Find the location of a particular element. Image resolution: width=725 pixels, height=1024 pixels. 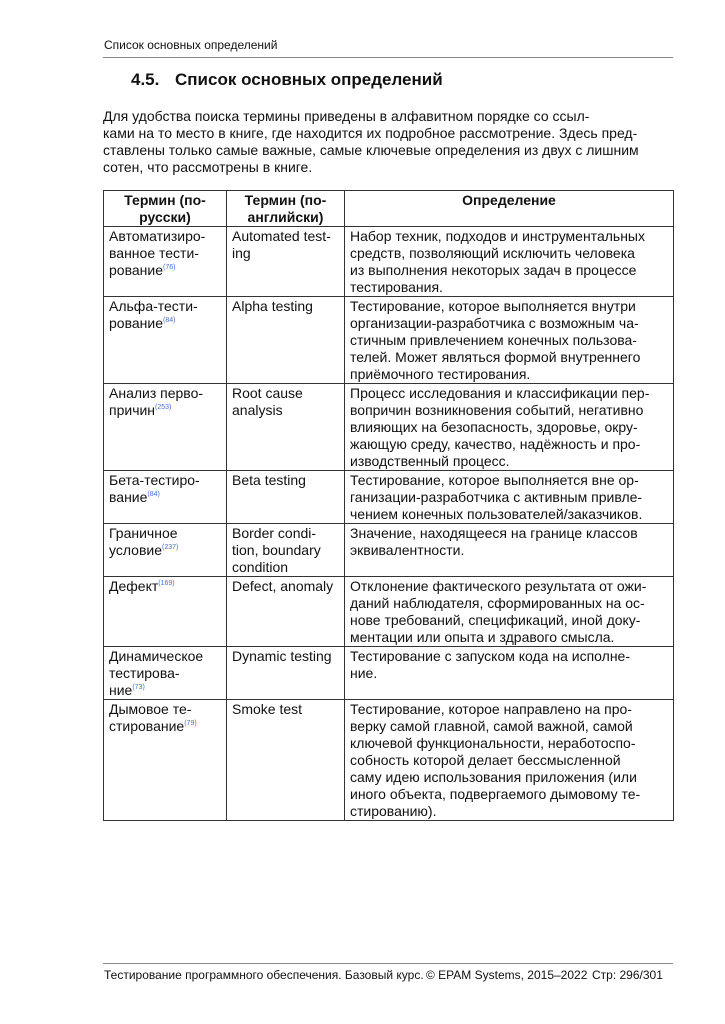

term-ru: Динамическое тестирова- ние(73) is located at coordinates (165, 673).